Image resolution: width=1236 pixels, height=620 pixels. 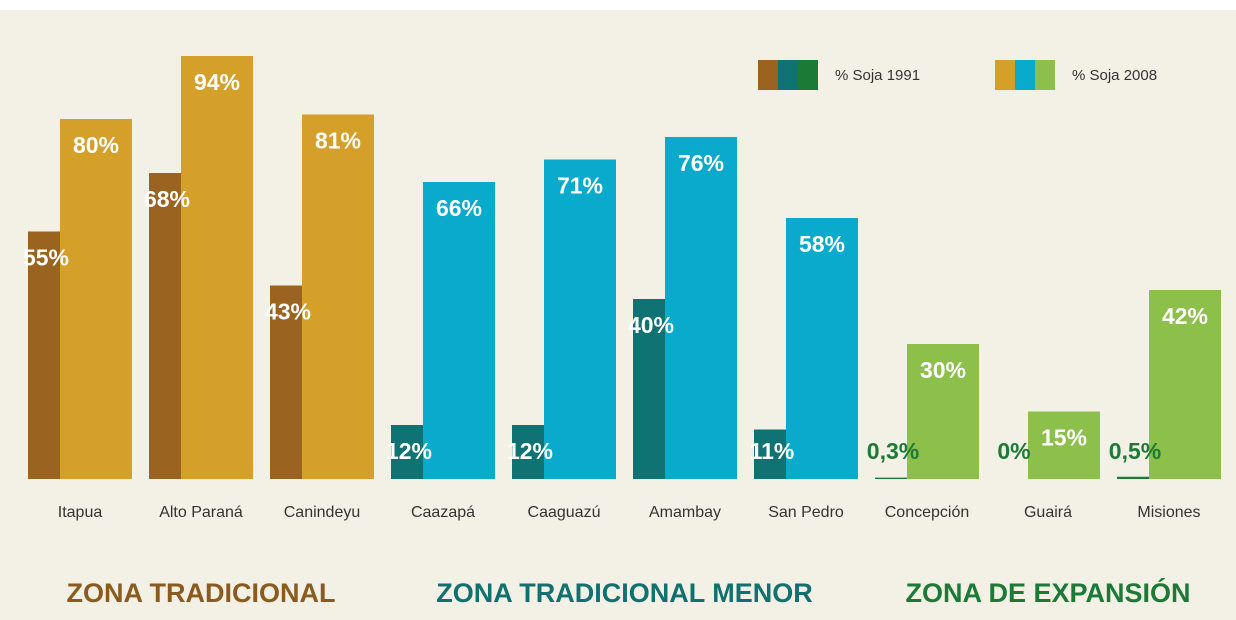 I want to click on value-label: 80%, so click(x=96, y=145).